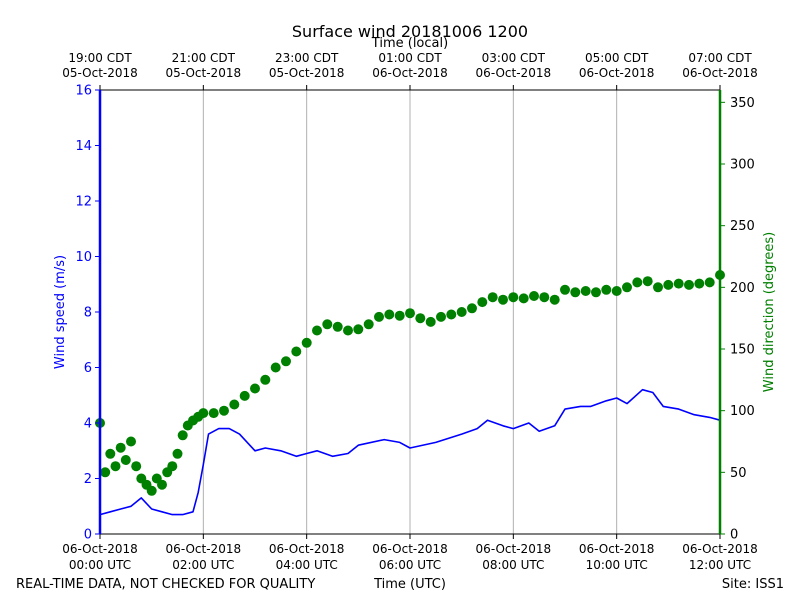  What do you see at coordinates (720, 565) in the screenshot?
I see `x-tick-label: 12:00 UTC` at bounding box center [720, 565].